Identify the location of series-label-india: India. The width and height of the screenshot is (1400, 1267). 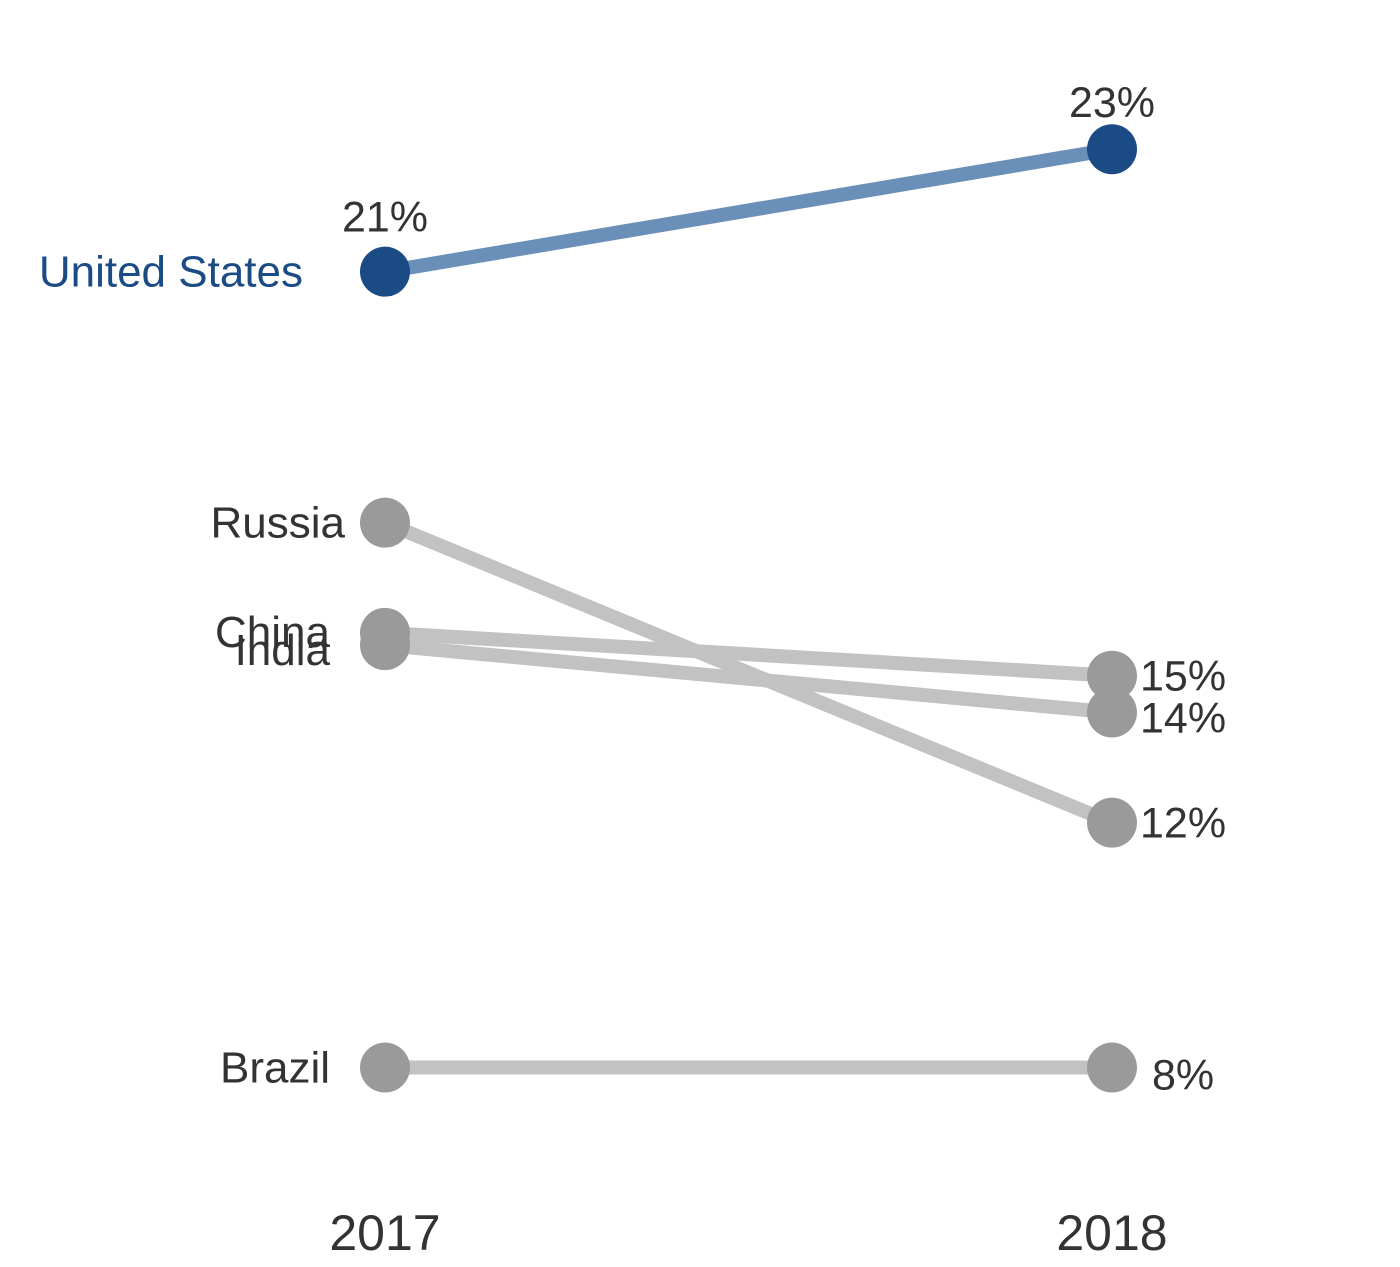
(283, 650).